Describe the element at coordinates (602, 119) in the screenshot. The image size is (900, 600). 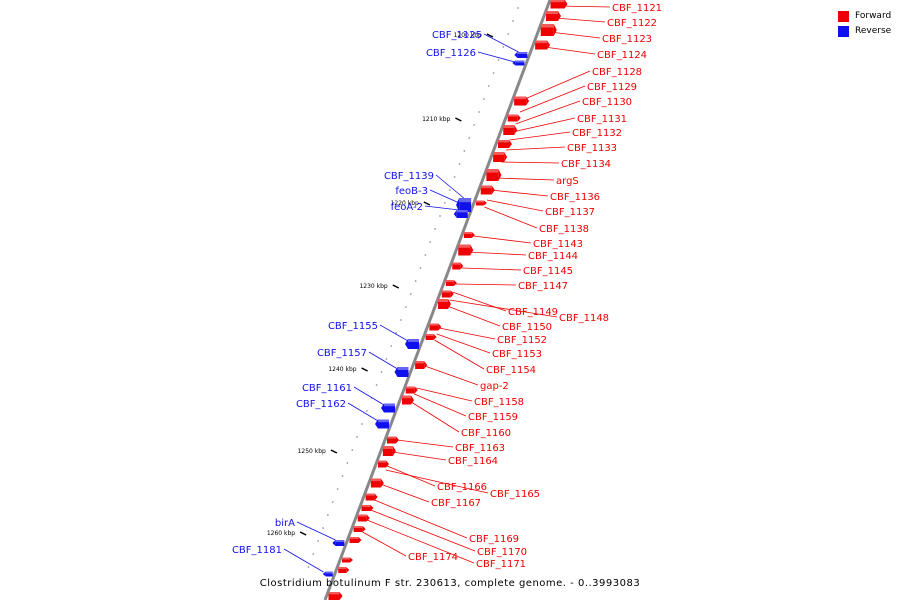
I see `gene-label-cbf-1131: CBF_1131` at that location.